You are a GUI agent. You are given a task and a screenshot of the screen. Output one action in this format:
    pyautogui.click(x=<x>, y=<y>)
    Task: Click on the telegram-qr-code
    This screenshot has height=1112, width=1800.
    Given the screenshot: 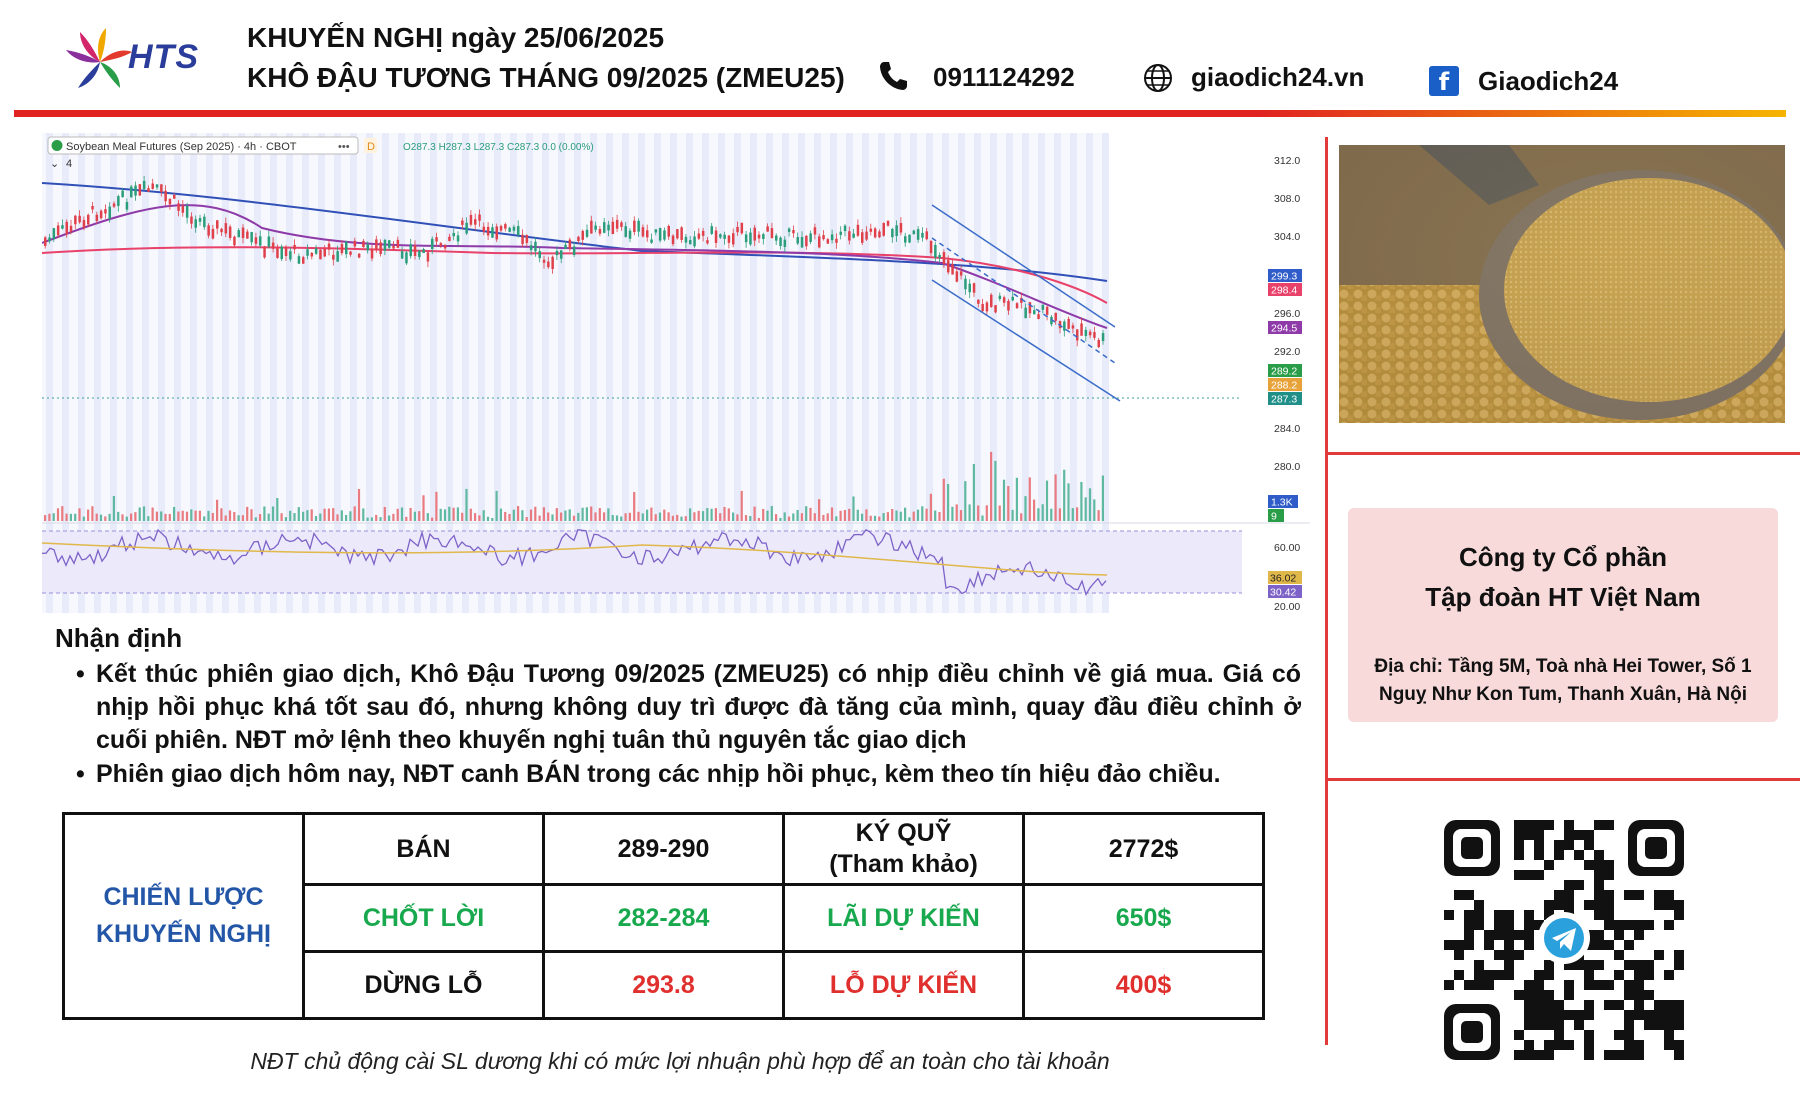 What is the action you would take?
    pyautogui.click(x=1564, y=940)
    